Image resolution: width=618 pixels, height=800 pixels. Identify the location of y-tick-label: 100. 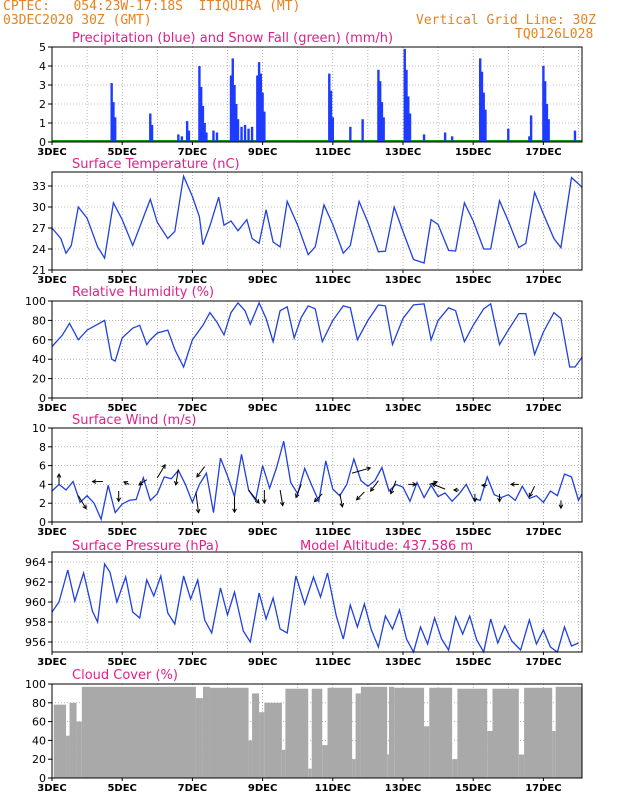
(35, 301).